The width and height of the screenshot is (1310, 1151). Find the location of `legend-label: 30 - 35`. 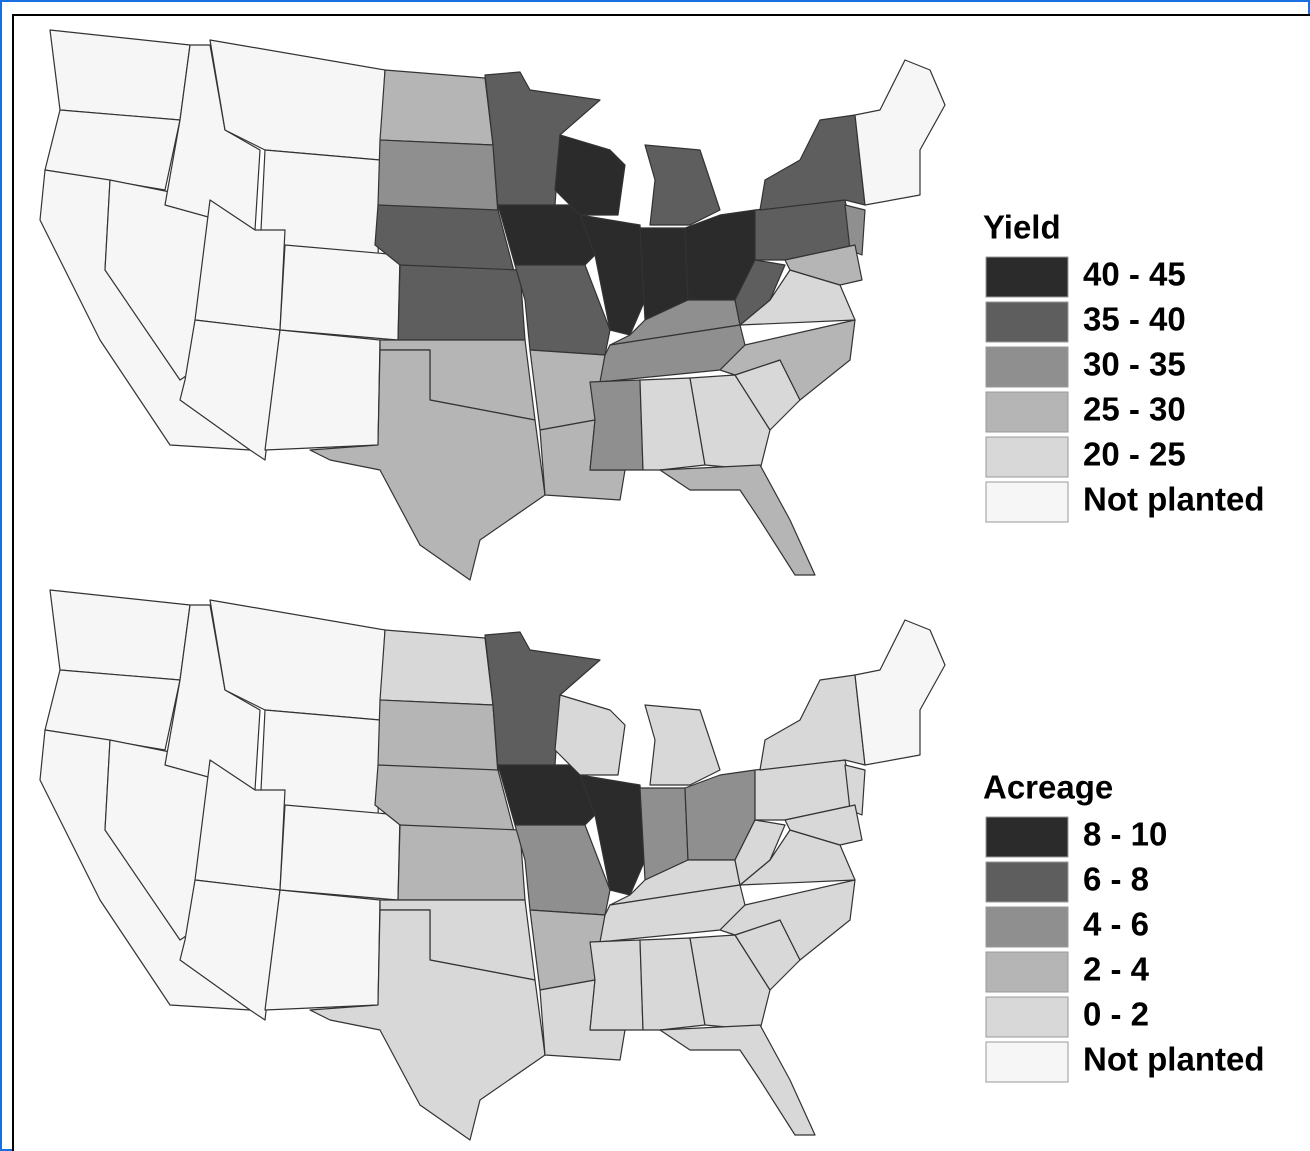

legend-label: 30 - 35 is located at coordinates (1134, 364).